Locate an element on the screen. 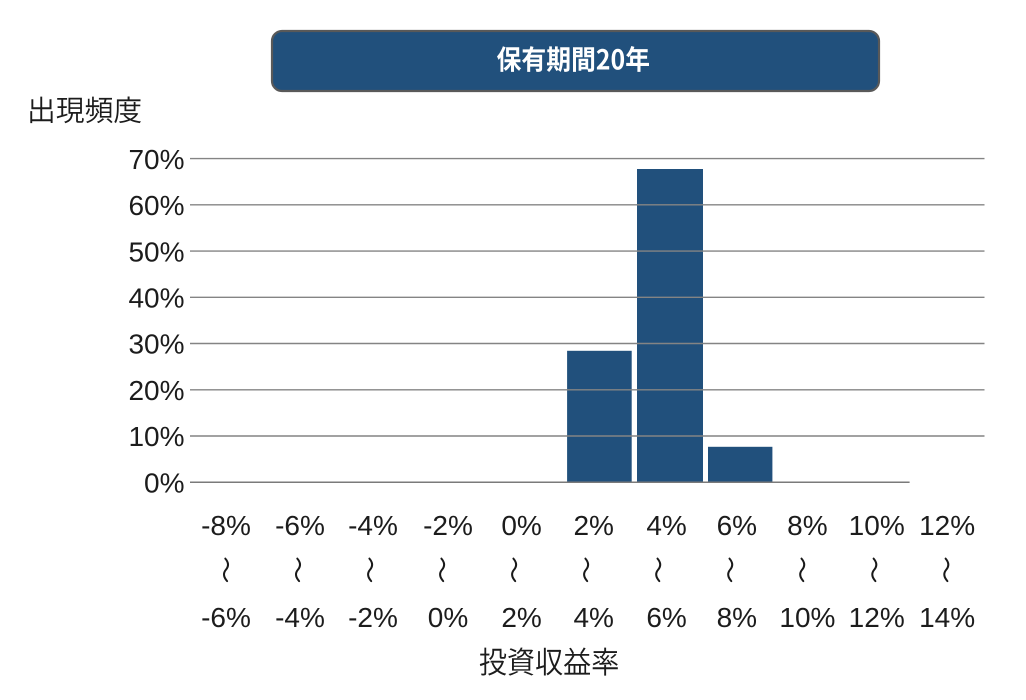 Image resolution: width=1026 pixels, height=700 pixels. svg-text: -8% is located at coordinates (226, 525).